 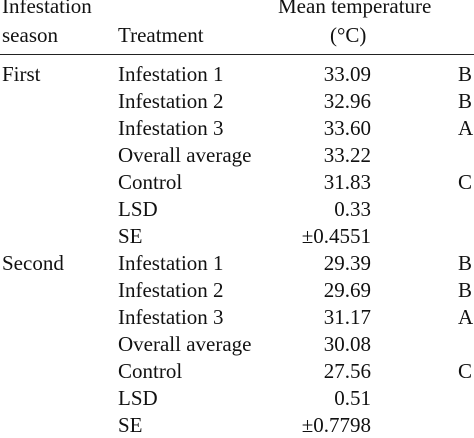 I want to click on mean-temperature-cell: ±0.7798, so click(x=336, y=425).